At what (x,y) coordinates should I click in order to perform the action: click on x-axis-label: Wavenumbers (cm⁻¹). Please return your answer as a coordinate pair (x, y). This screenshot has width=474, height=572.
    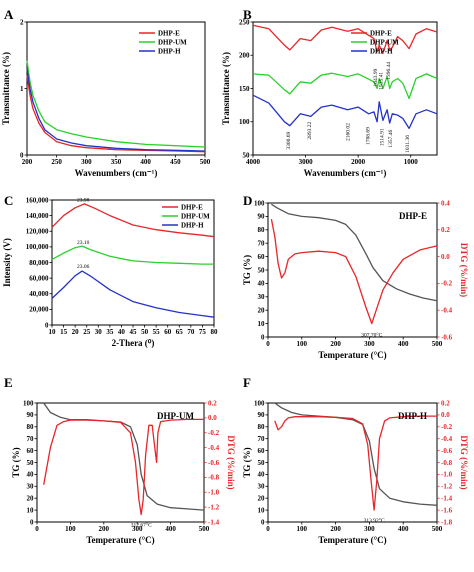
    Looking at the image, I should click on (345, 173).